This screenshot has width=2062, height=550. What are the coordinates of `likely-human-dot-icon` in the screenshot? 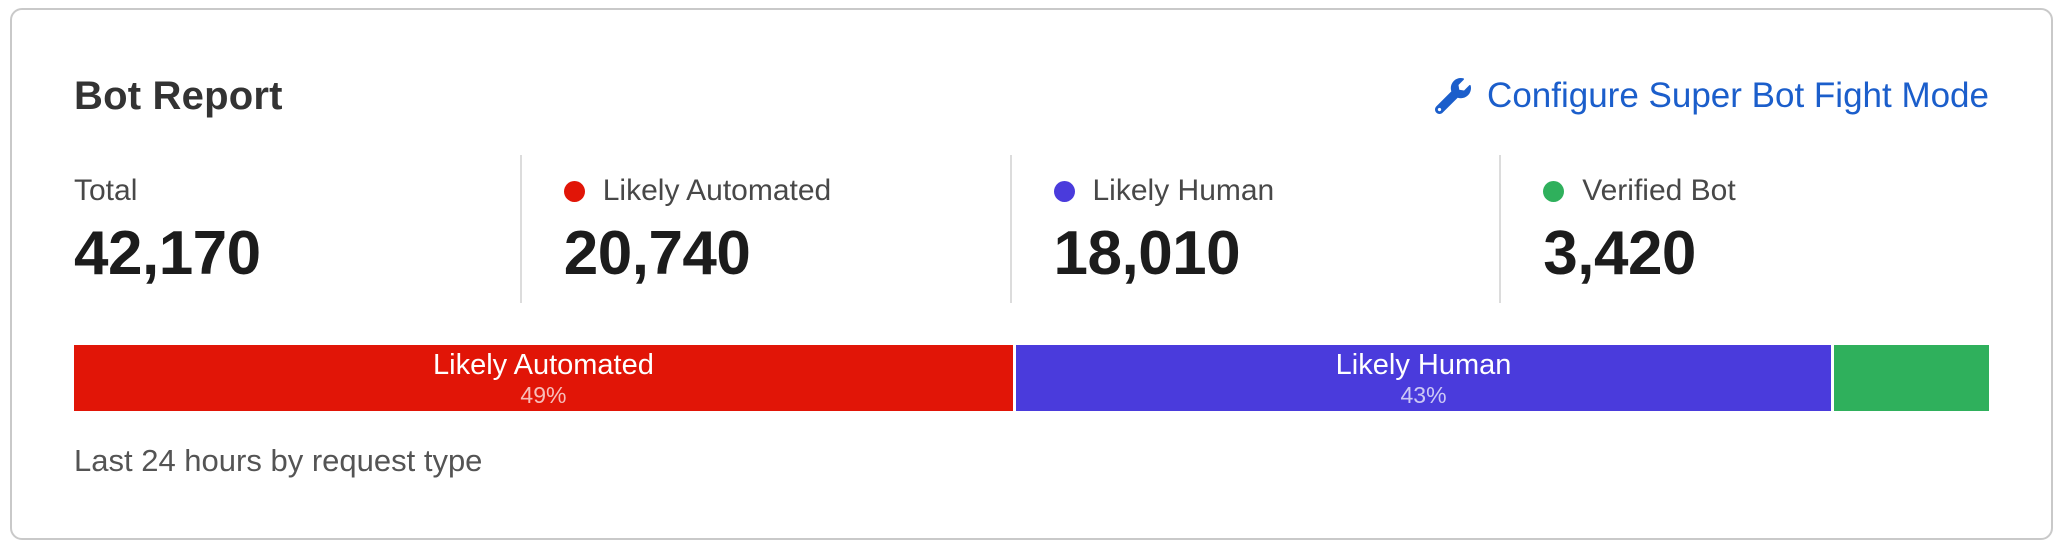 It's located at (1064, 191).